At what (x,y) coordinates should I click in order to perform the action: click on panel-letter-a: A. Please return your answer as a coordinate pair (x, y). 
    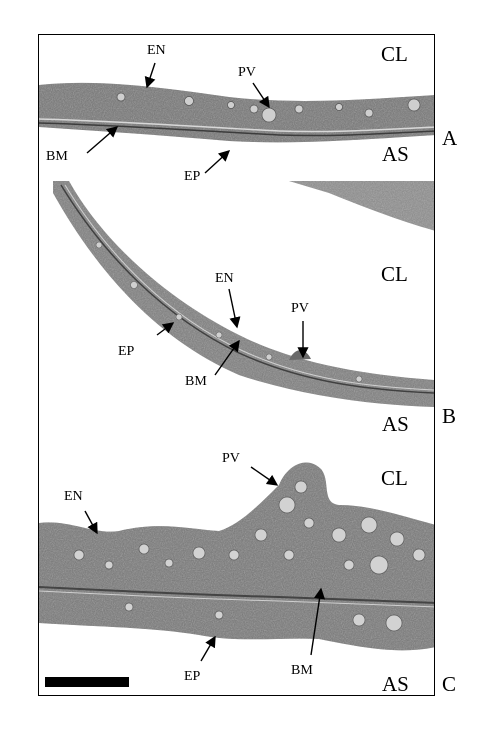
    Looking at the image, I should click on (450, 138).